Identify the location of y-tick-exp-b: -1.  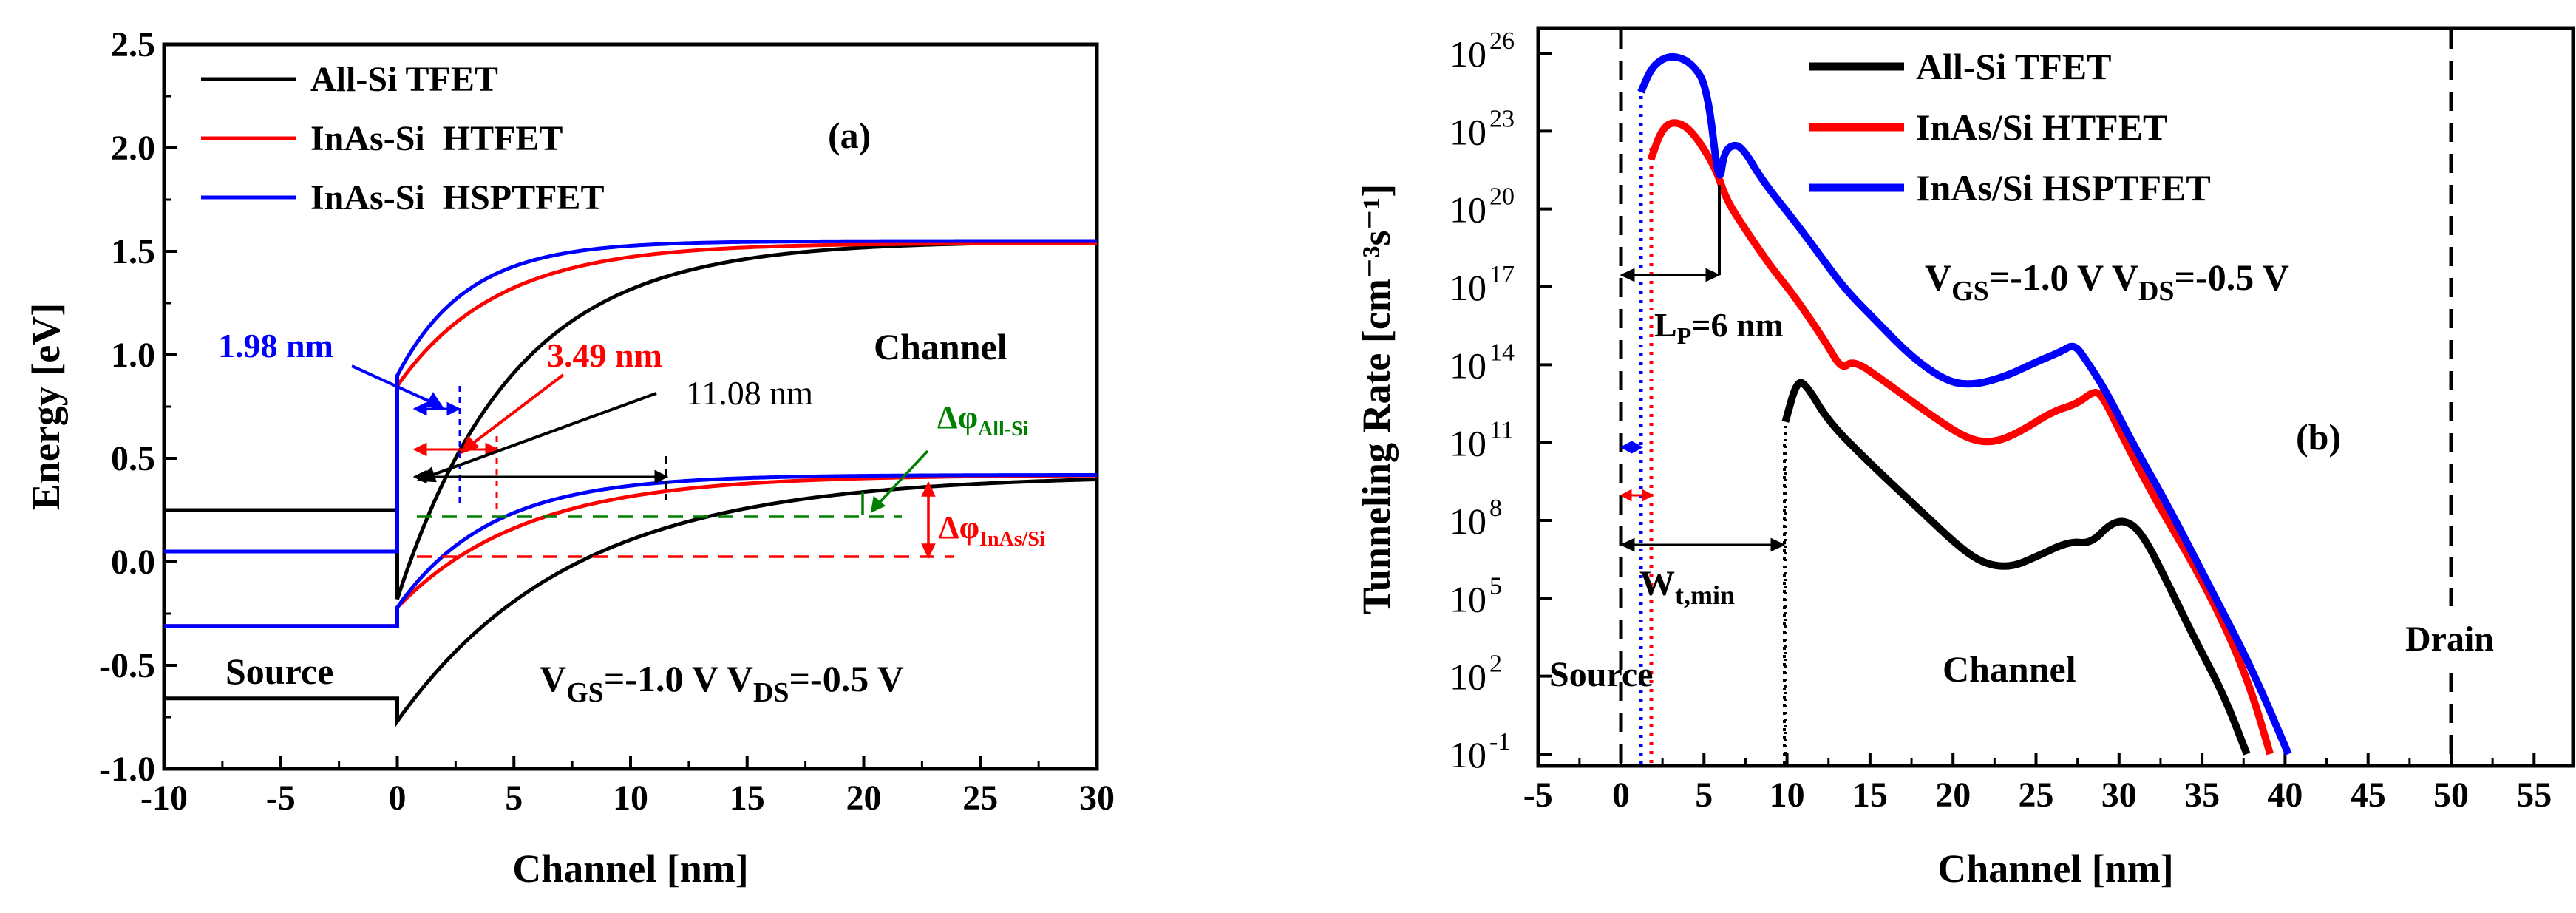
(1499, 742).